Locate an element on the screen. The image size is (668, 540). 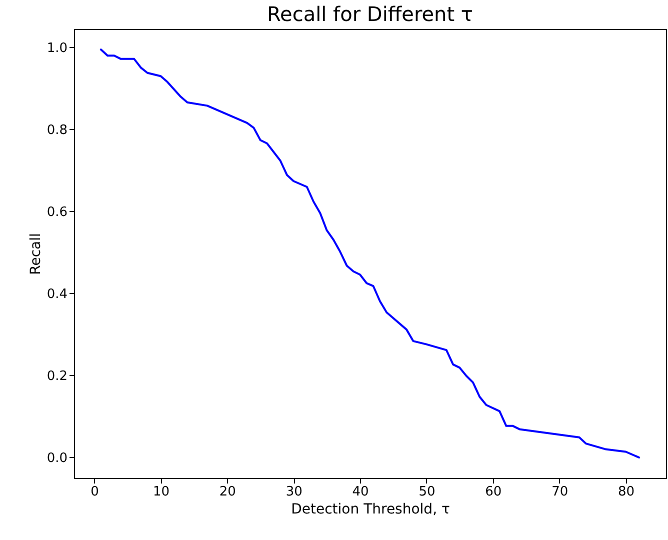
y-tick-label: 0.4 is located at coordinates (57, 294).